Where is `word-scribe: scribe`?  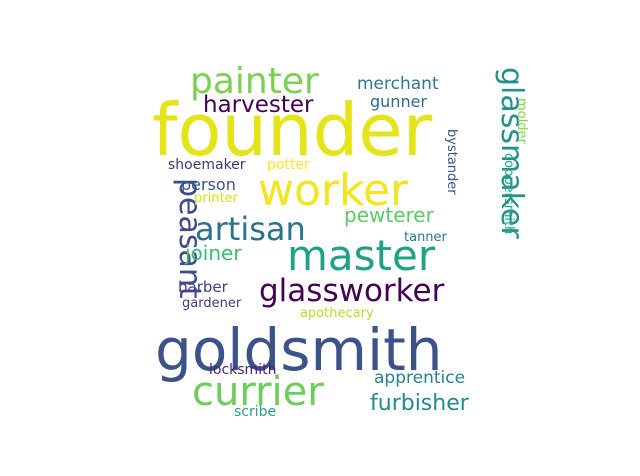 word-scribe: scribe is located at coordinates (255, 412).